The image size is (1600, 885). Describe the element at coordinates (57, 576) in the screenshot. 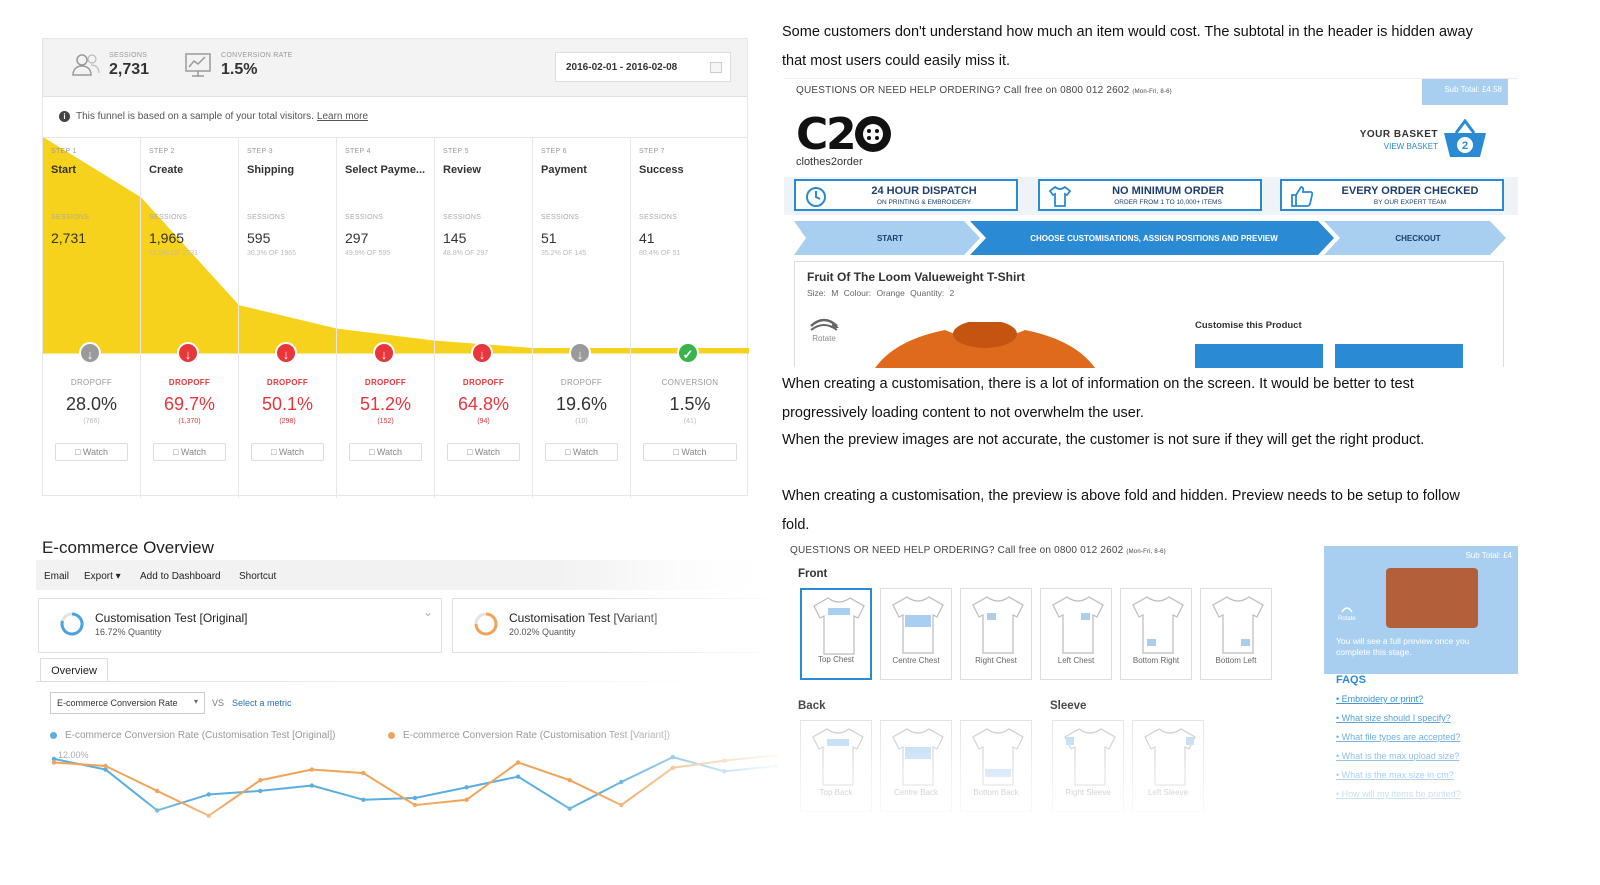

I see `email-button: Email` at that location.